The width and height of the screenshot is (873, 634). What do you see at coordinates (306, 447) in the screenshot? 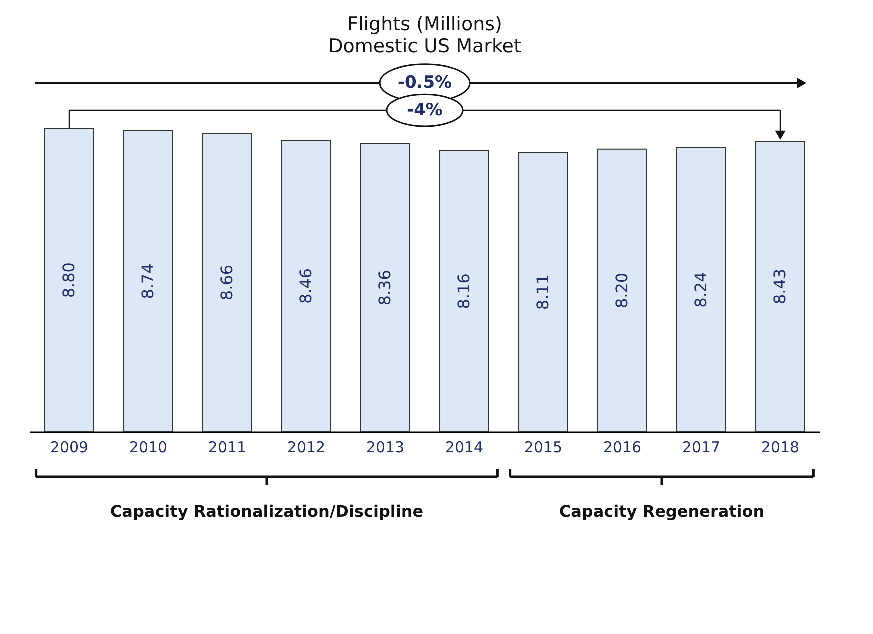
I see `x-tick-label: 2012` at bounding box center [306, 447].